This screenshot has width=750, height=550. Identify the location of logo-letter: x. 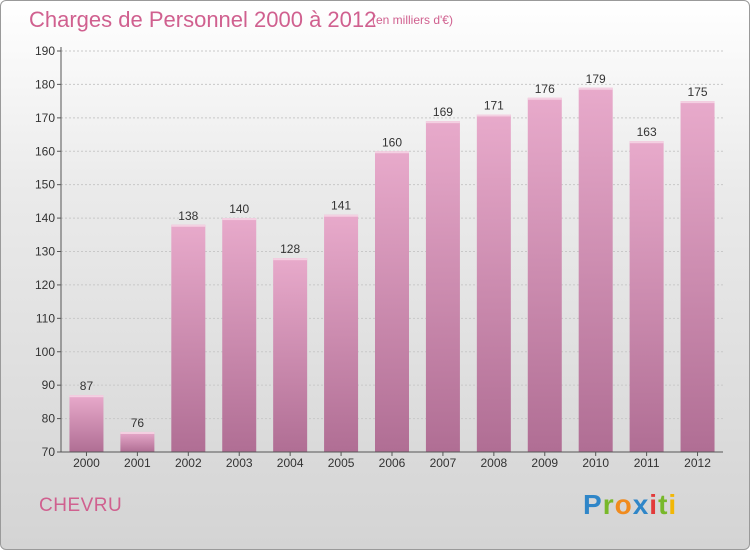
(641, 504).